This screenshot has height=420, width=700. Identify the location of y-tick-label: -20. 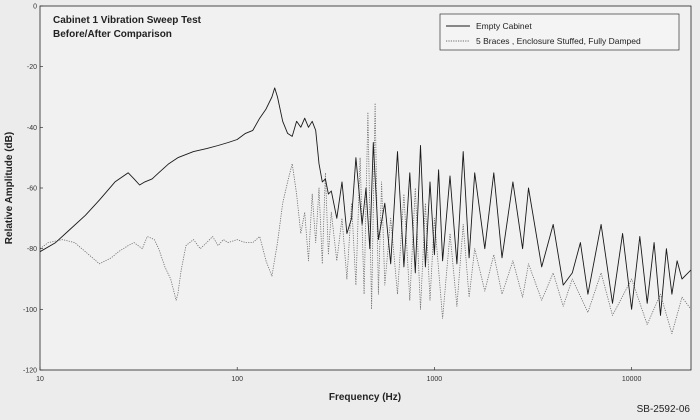
(32, 67).